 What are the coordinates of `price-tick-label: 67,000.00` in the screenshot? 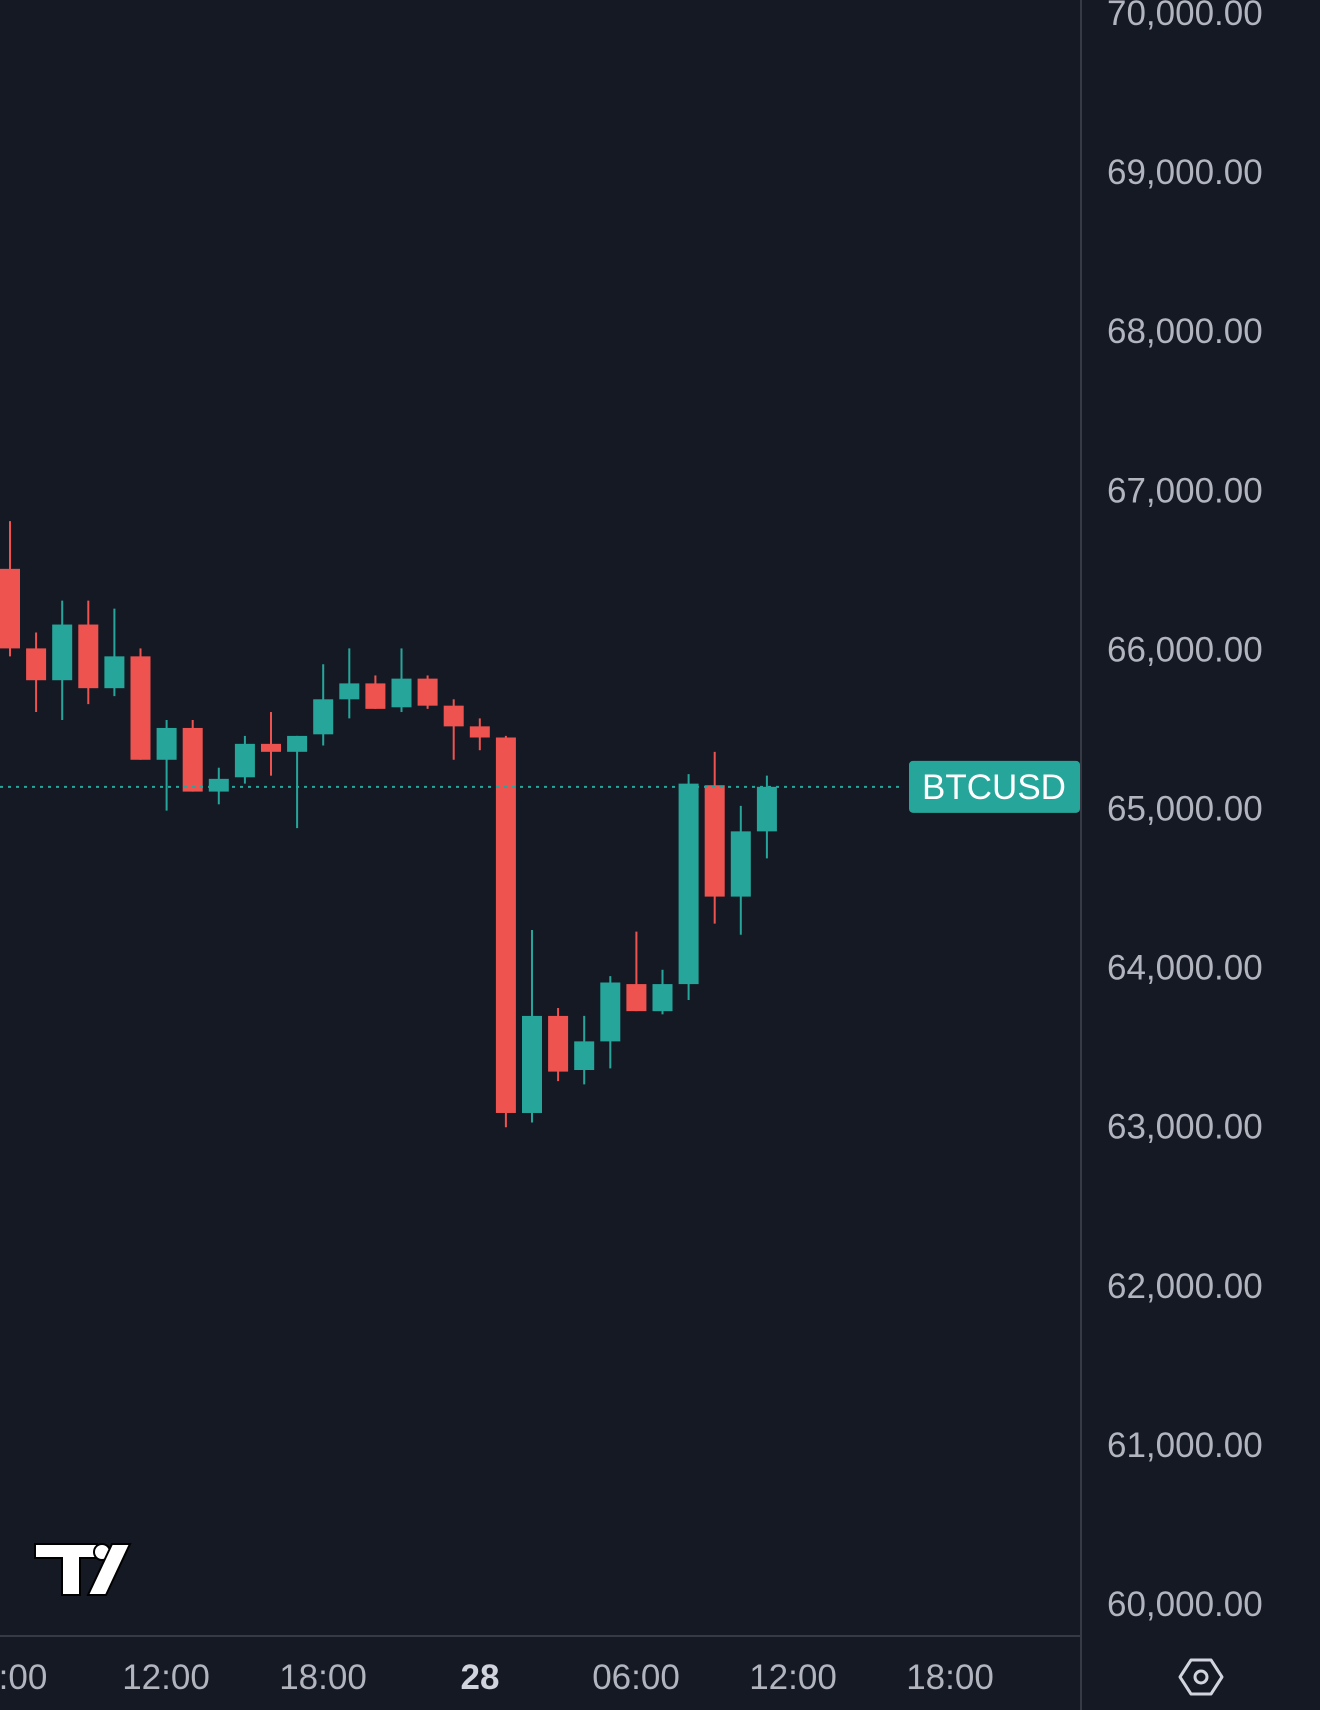 It's located at (1185, 490).